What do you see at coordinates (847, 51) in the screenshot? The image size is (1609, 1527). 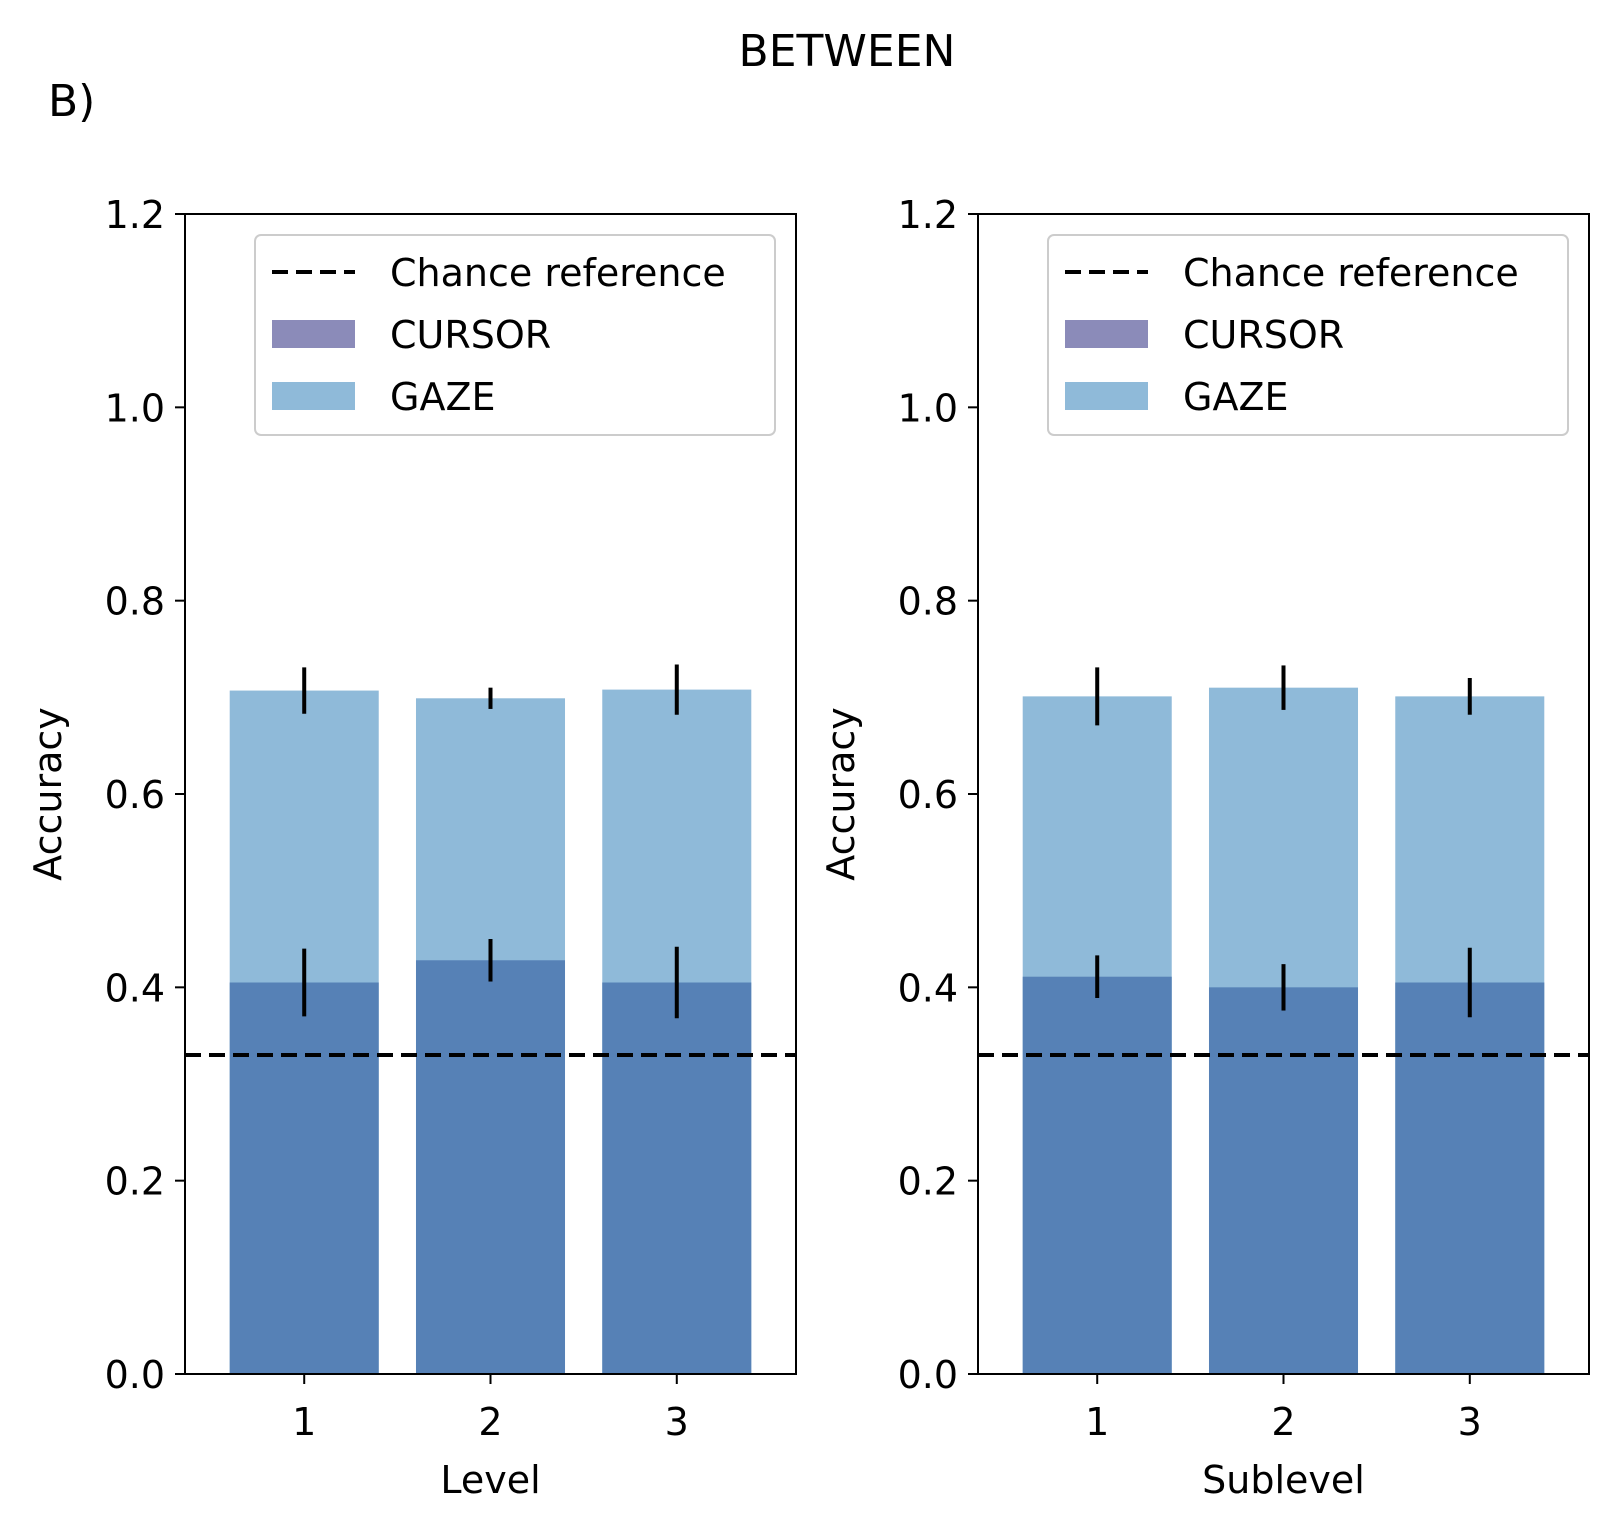 I see `figure-title: BETWEEN` at bounding box center [847, 51].